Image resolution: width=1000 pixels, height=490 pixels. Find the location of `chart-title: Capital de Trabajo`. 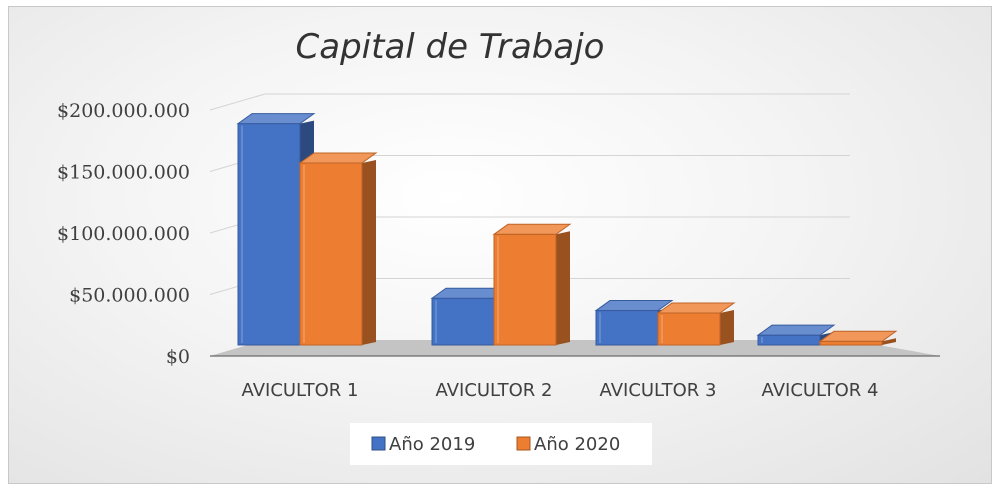

chart-title: Capital de Trabajo is located at coordinates (450, 47).